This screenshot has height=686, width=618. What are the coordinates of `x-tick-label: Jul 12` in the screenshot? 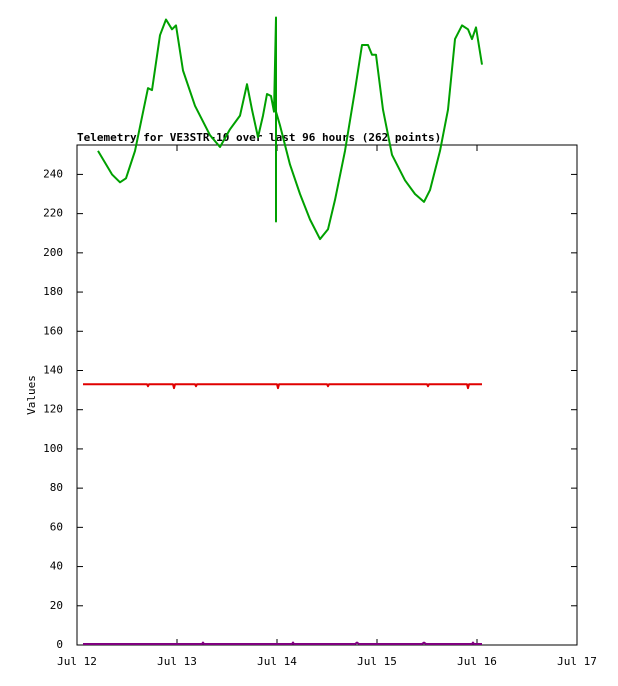 It's located at (77, 661).